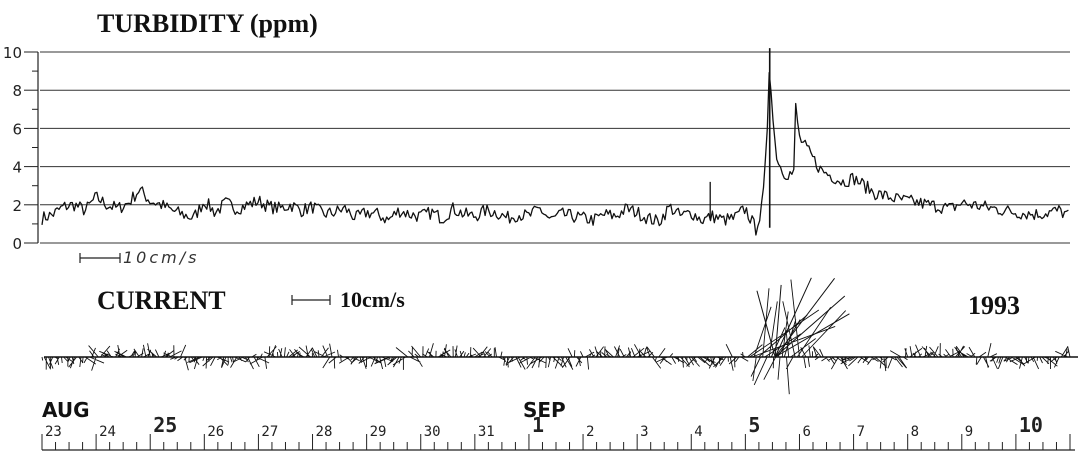 The width and height of the screenshot is (1082, 456). I want to click on x-tick-label-7: 7, so click(861, 432).